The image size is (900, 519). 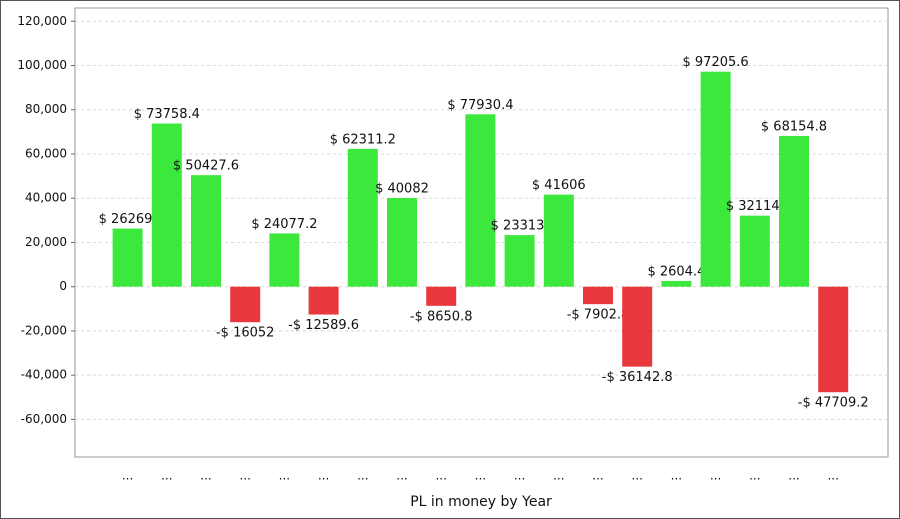 What do you see at coordinates (676, 271) in the screenshot?
I see `value-label: $ 2604.4` at bounding box center [676, 271].